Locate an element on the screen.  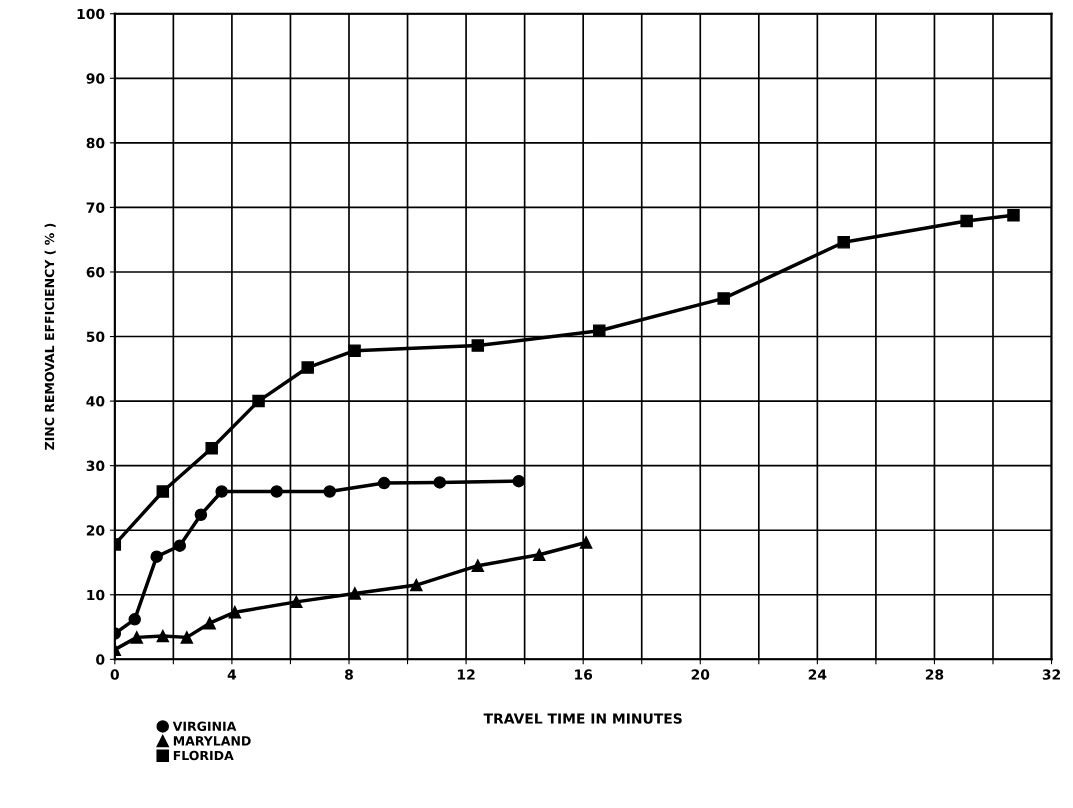
y-tick-label: 70 is located at coordinates (95, 207).